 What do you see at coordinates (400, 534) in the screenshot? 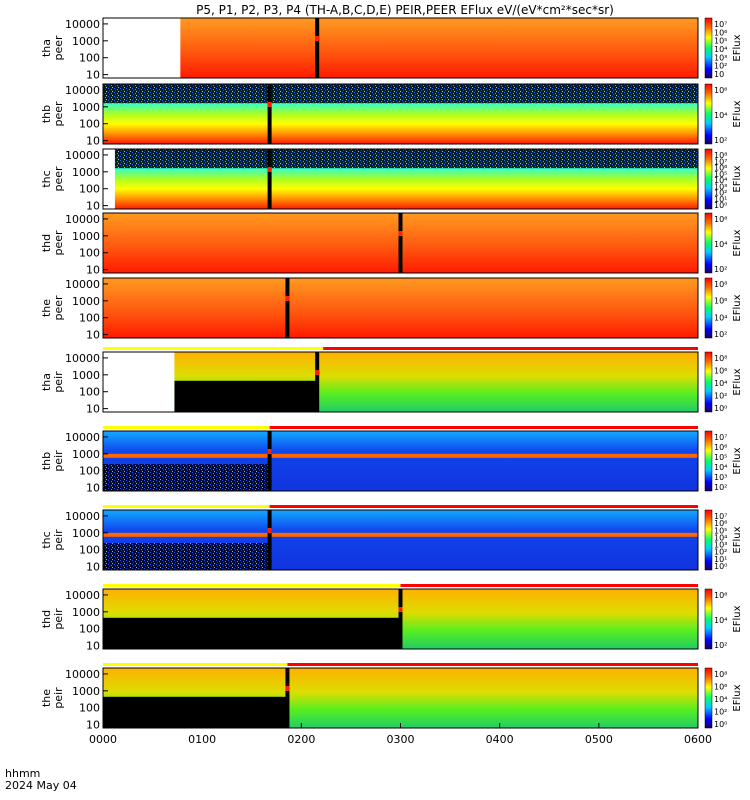
I see `flux-line` at bounding box center [400, 534].